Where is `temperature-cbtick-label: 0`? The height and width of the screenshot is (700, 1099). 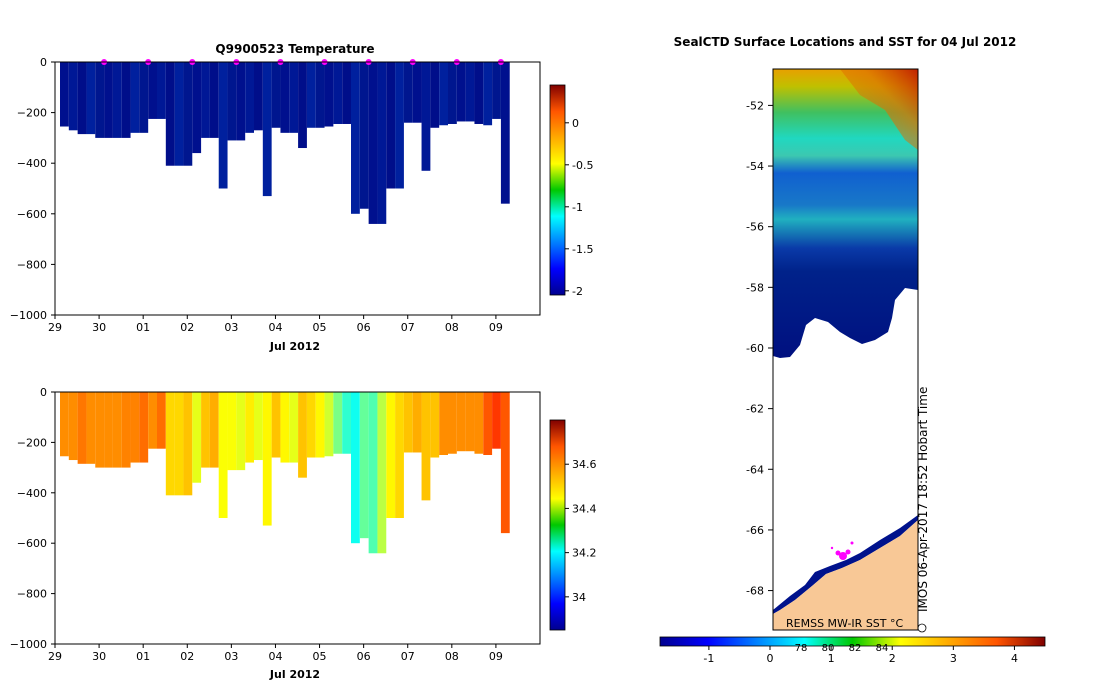
temperature-cbtick-label: 0 is located at coordinates (575, 123).